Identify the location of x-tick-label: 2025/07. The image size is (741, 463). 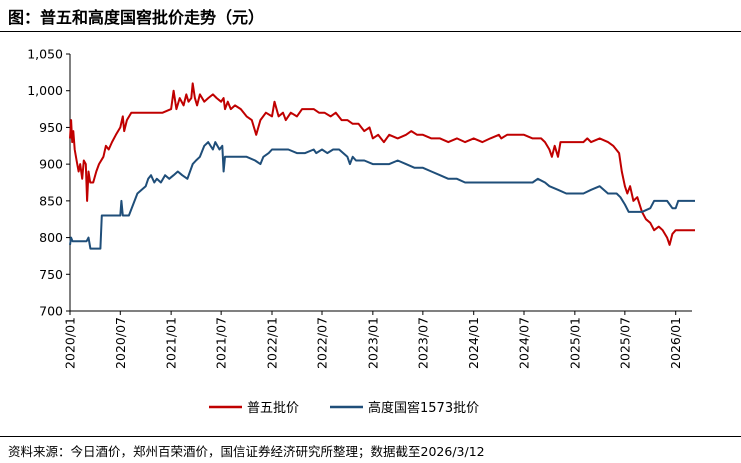
(624, 343).